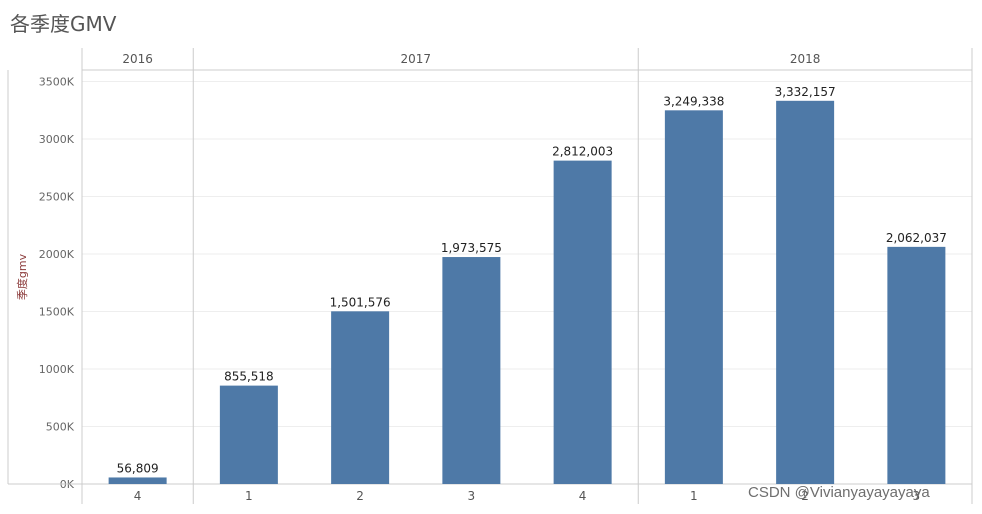  Describe the element at coordinates (57, 254) in the screenshot. I see `y-tick-label: 2000K` at that location.